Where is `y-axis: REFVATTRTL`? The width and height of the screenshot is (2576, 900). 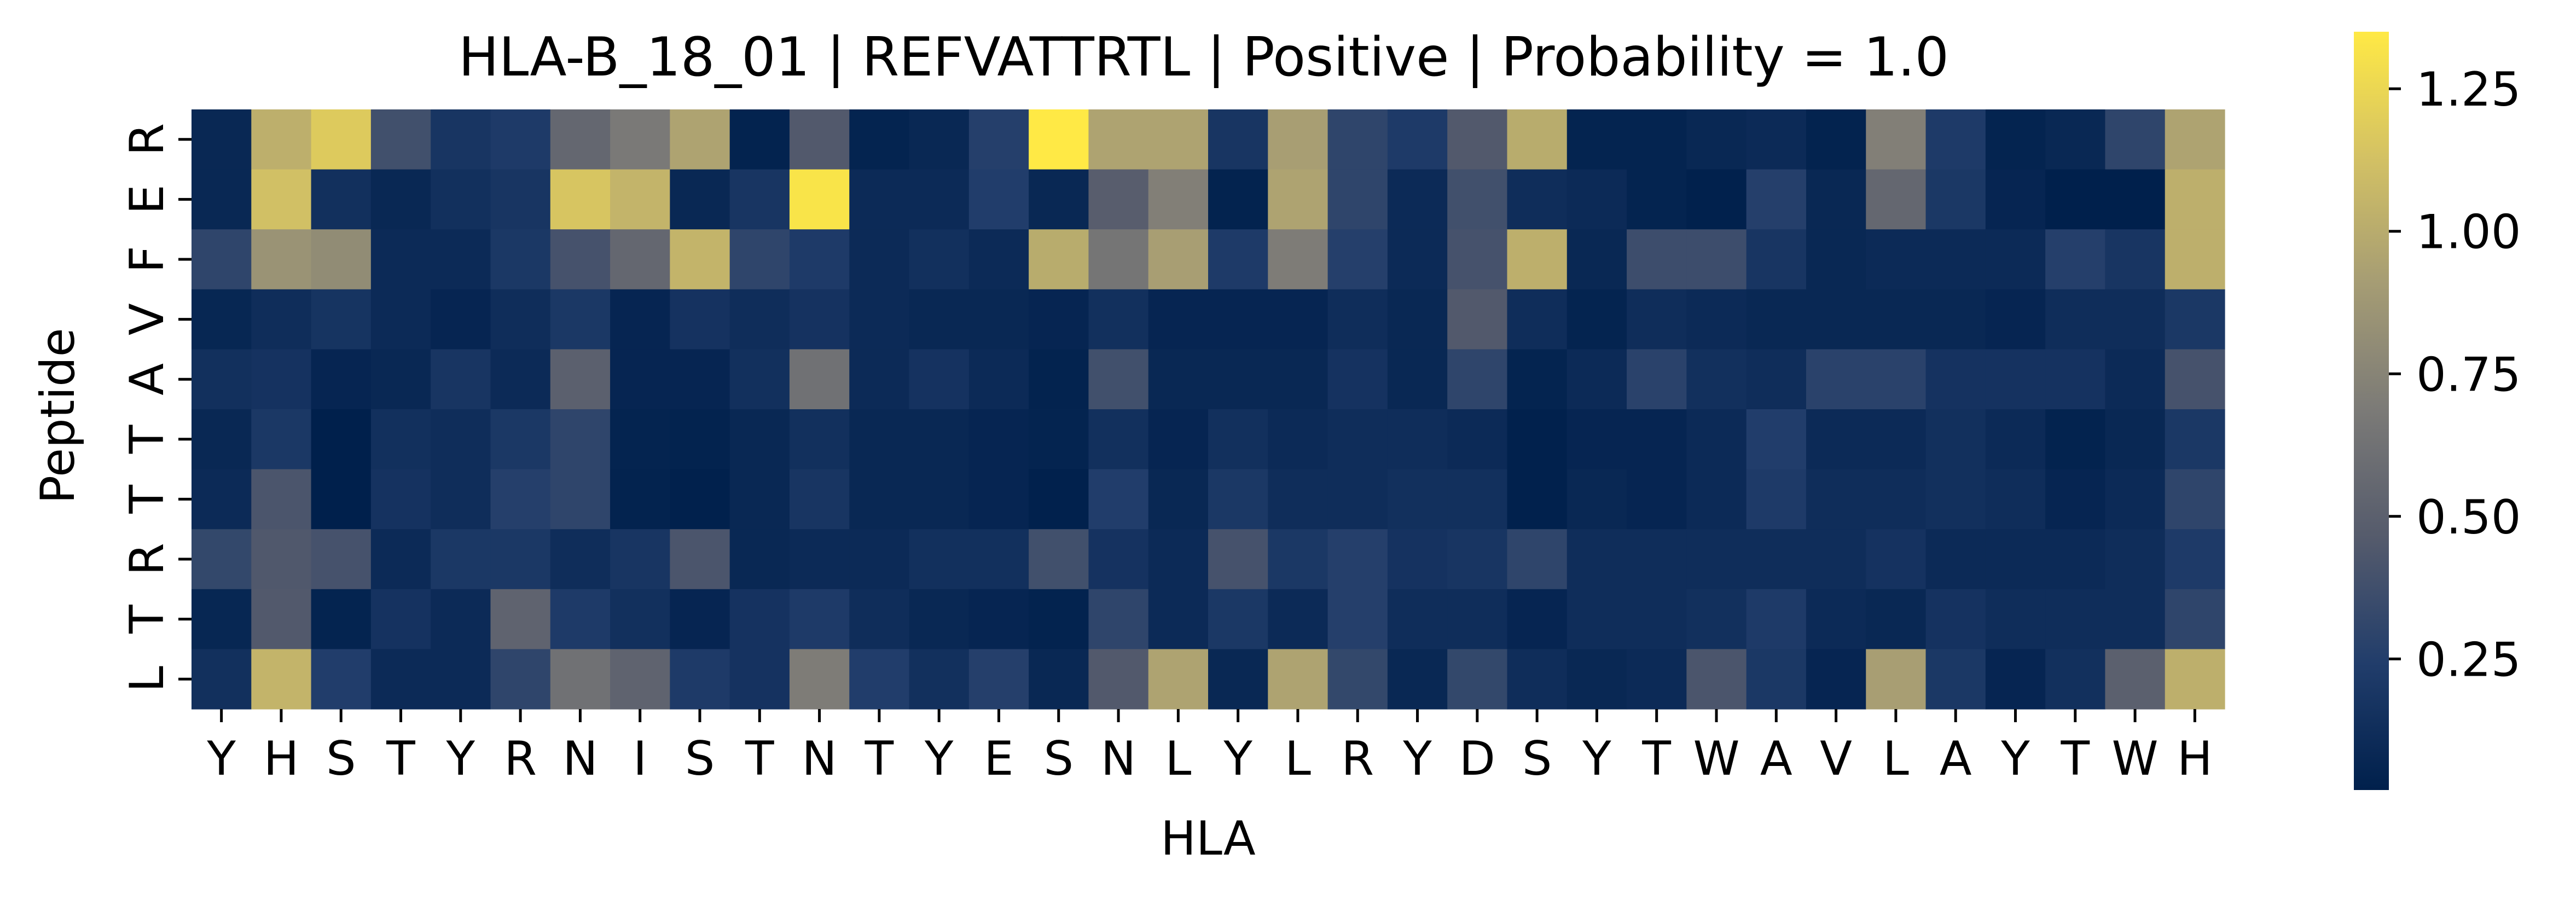 y-axis: REFVATTRTL is located at coordinates (156, 407).